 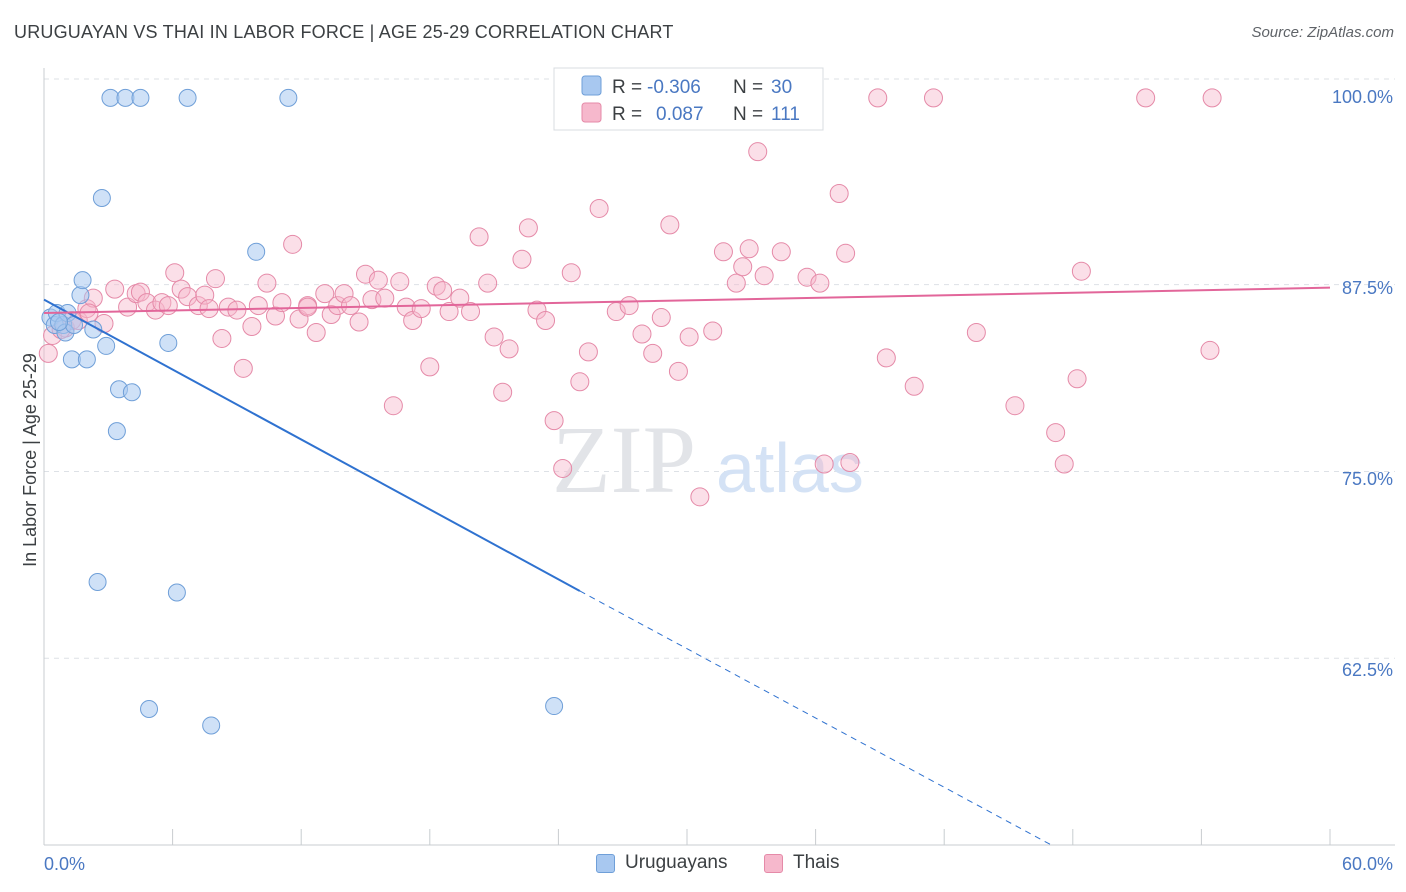 I want to click on stats-swatch-thais, so click(x=591, y=112).